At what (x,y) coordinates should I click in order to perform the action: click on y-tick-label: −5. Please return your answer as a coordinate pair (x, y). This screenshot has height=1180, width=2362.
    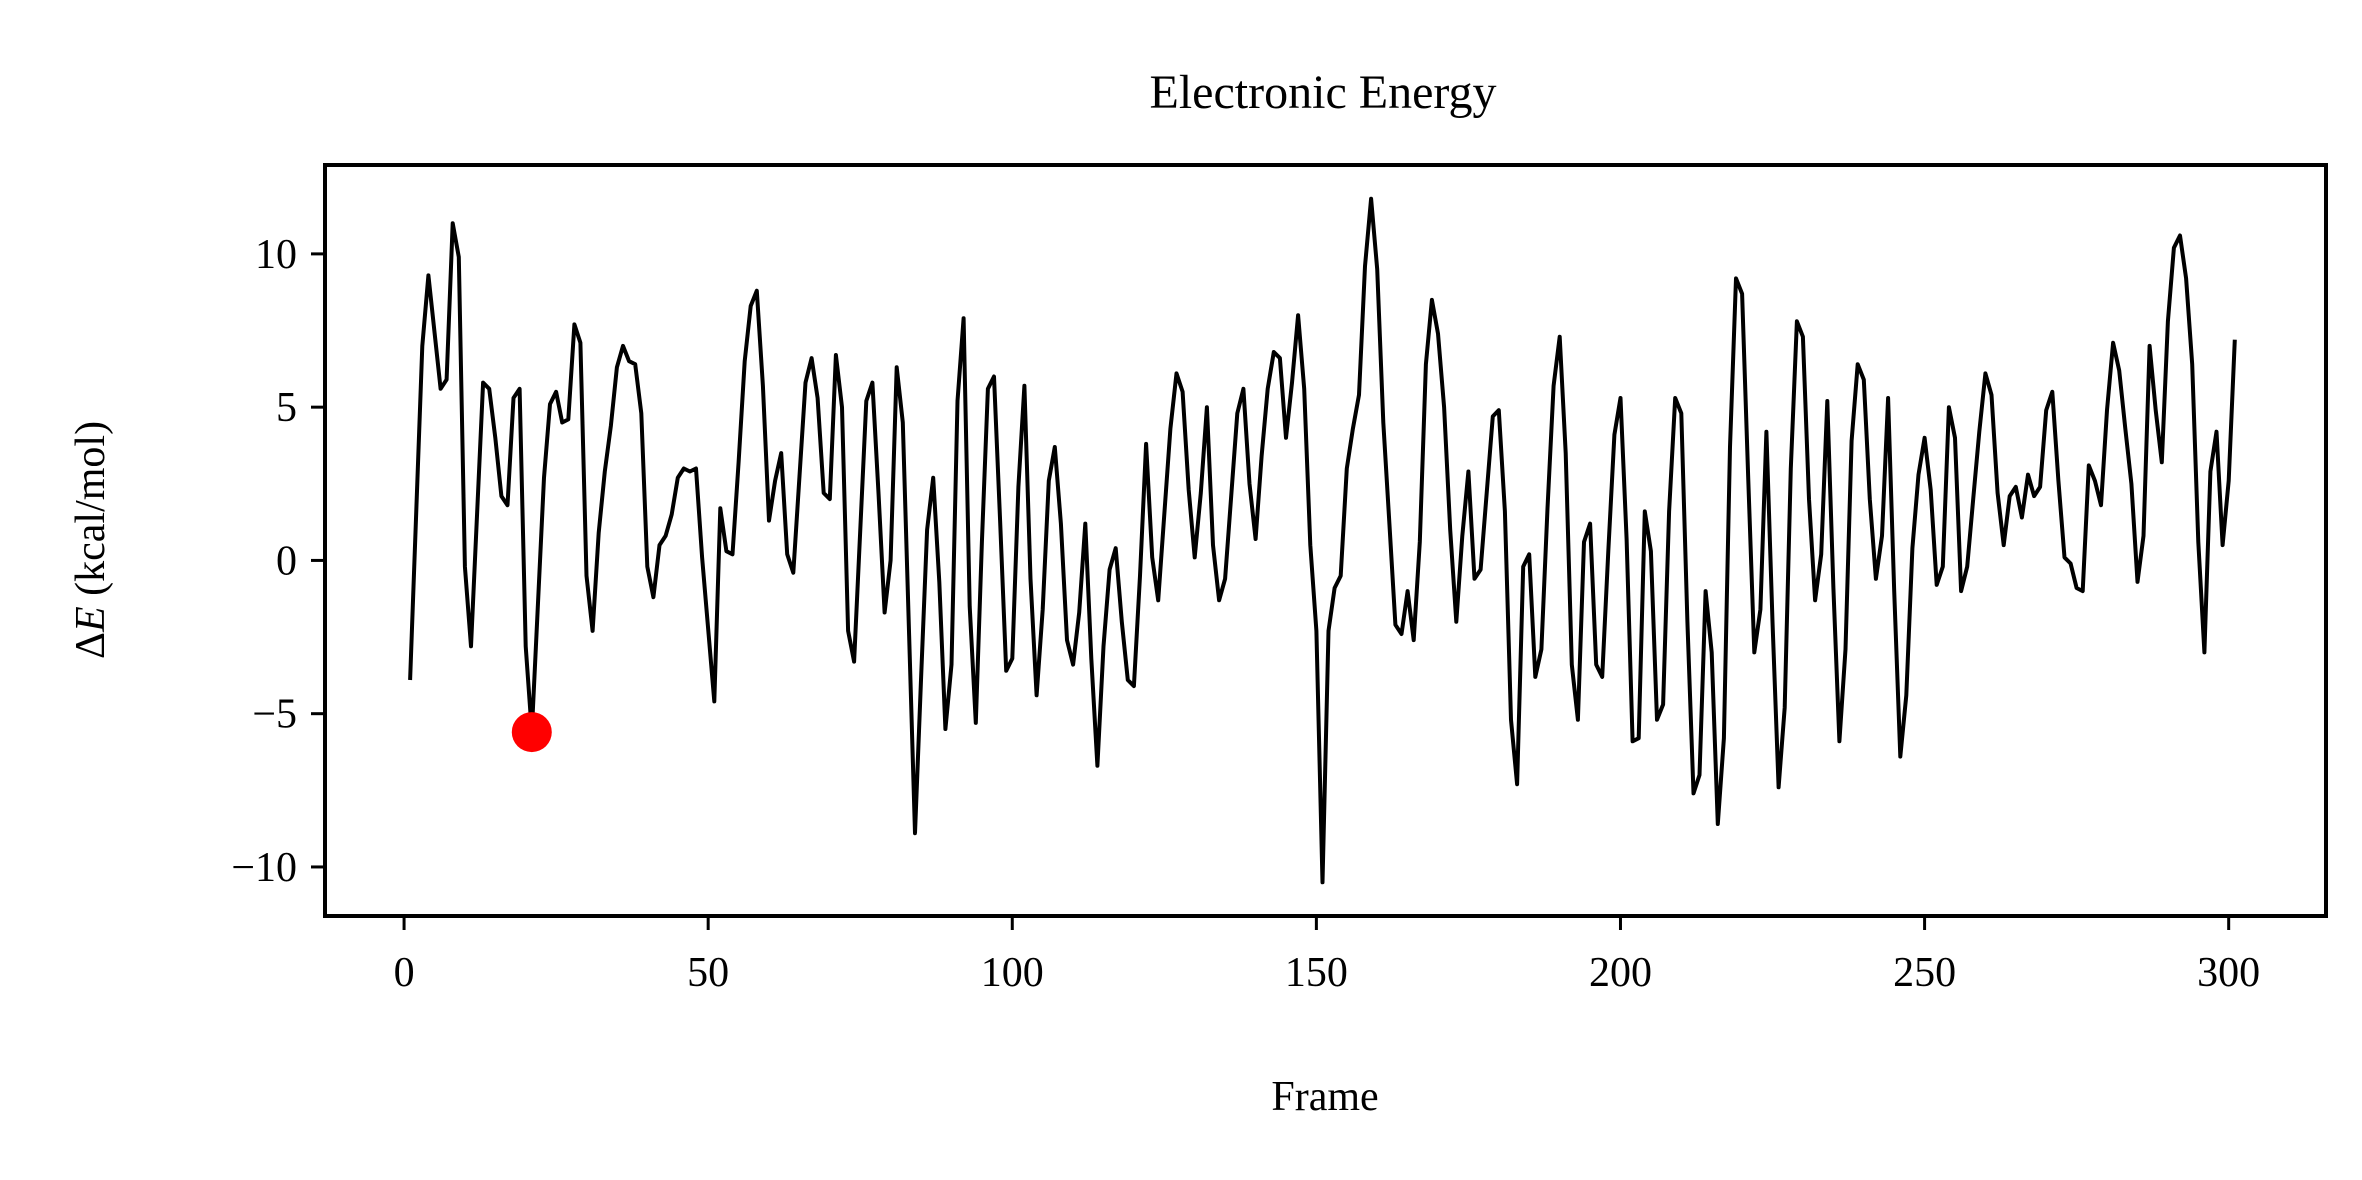
    Looking at the image, I should click on (274, 715).